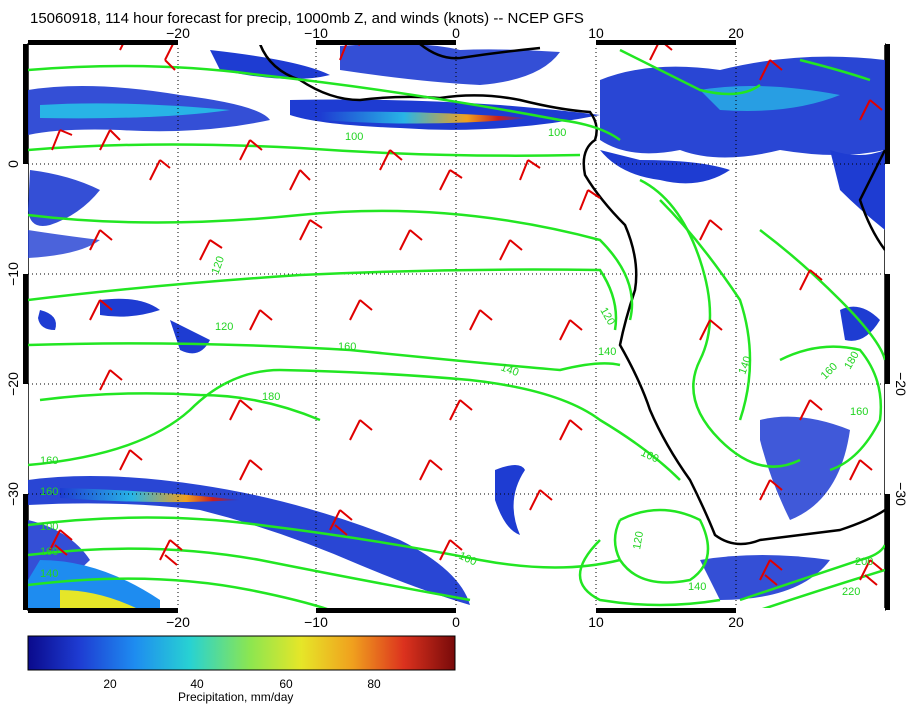  I want to click on right-axis-bar, so click(887, 327).